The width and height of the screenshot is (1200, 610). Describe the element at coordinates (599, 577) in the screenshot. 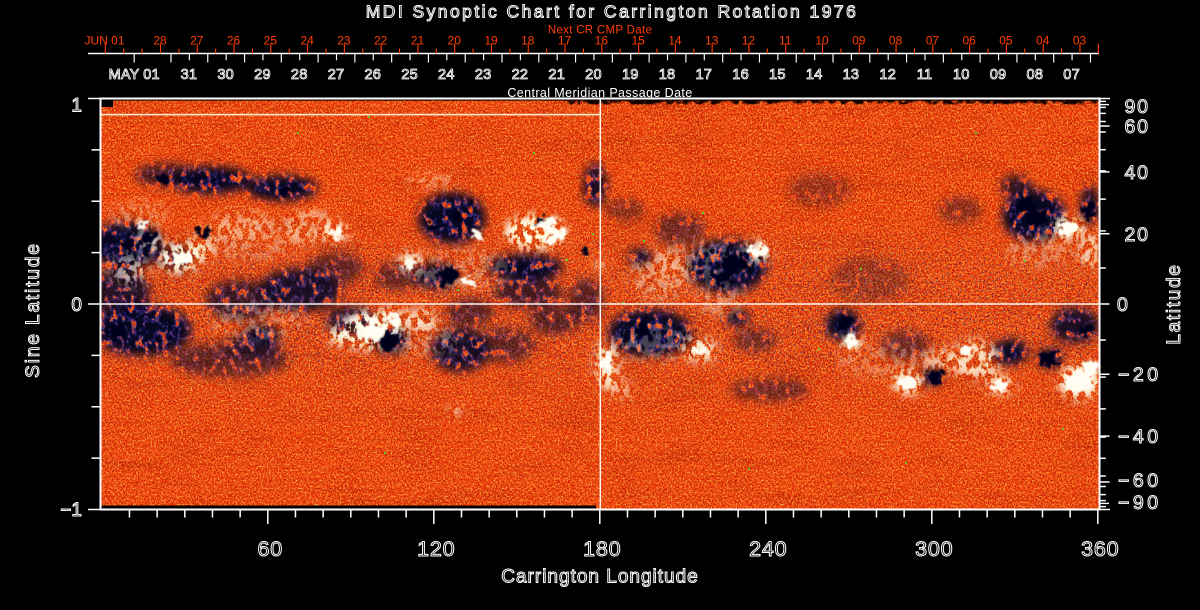

I see `svg-text: Carrington Longitude` at that location.